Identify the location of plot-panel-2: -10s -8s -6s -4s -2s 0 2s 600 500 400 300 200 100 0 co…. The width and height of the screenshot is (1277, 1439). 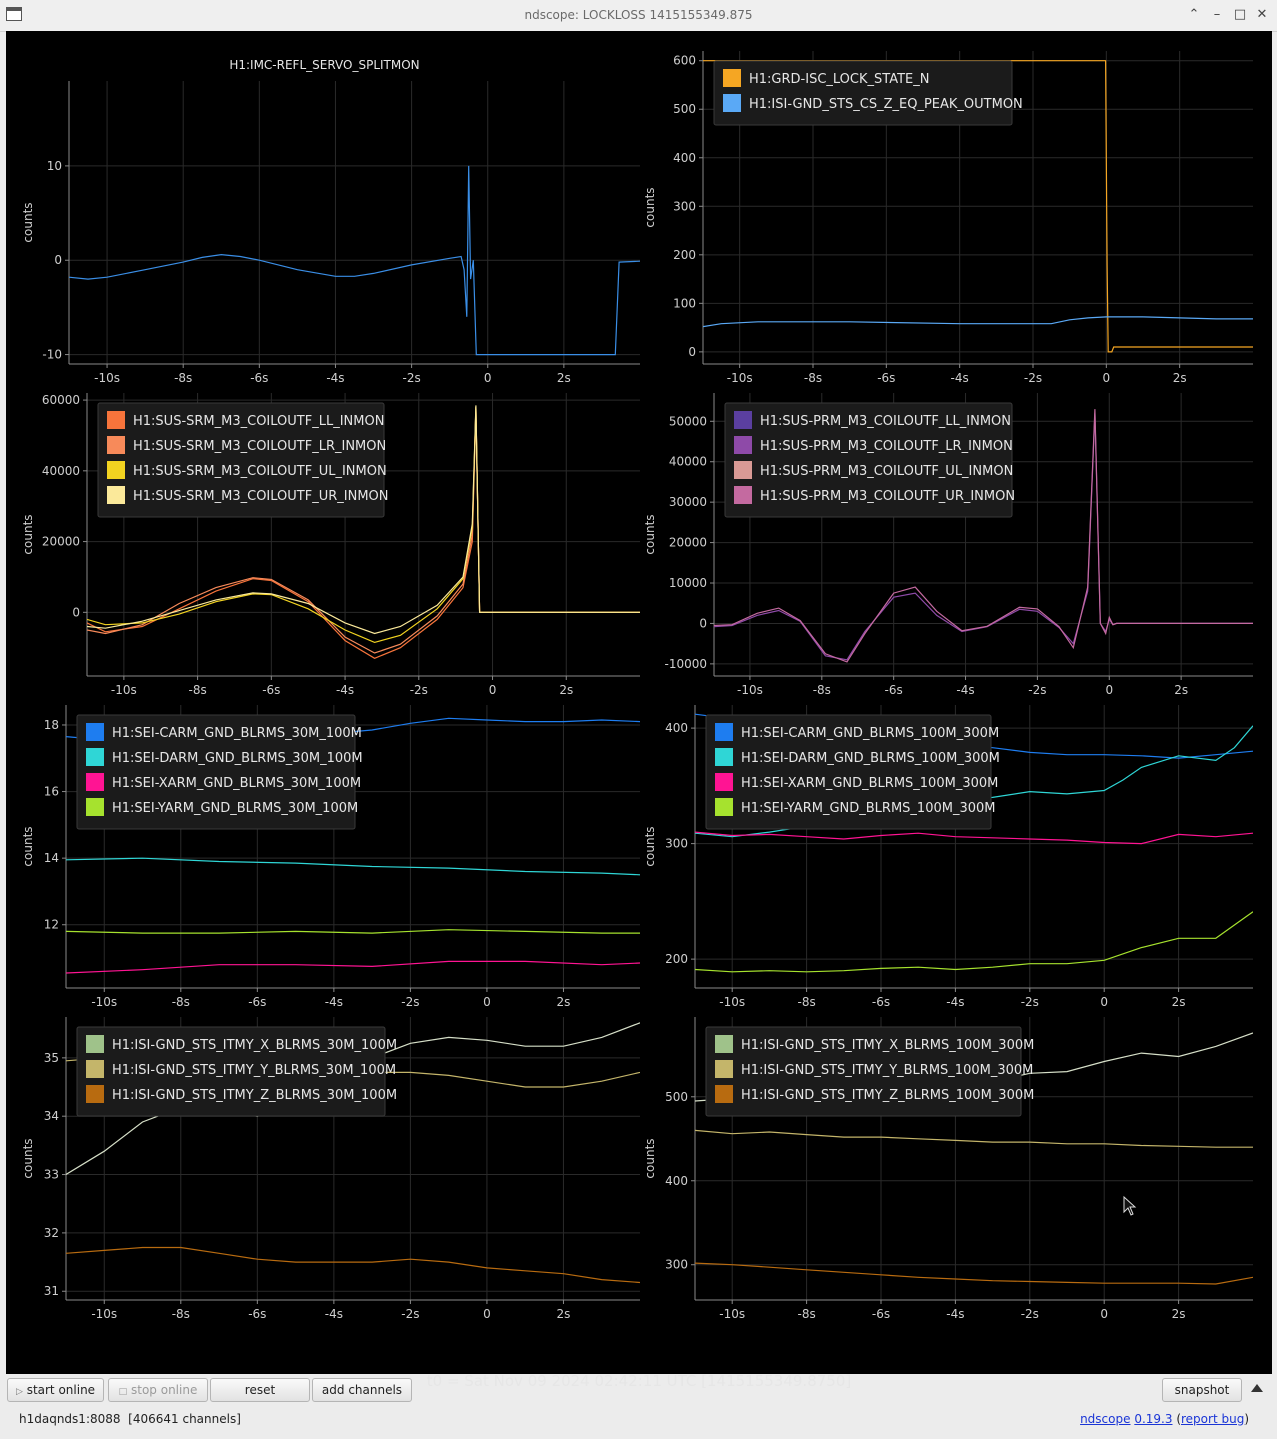
(948, 218).